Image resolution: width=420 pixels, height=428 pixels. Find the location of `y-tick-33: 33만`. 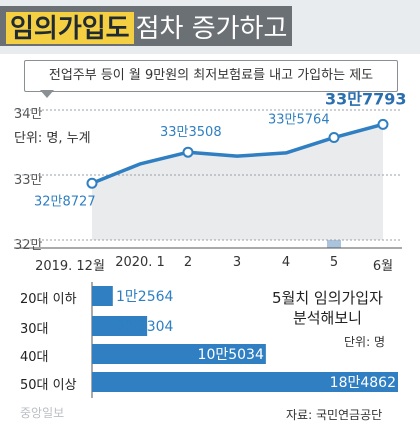

y-tick-33: 33만 is located at coordinates (28, 180).